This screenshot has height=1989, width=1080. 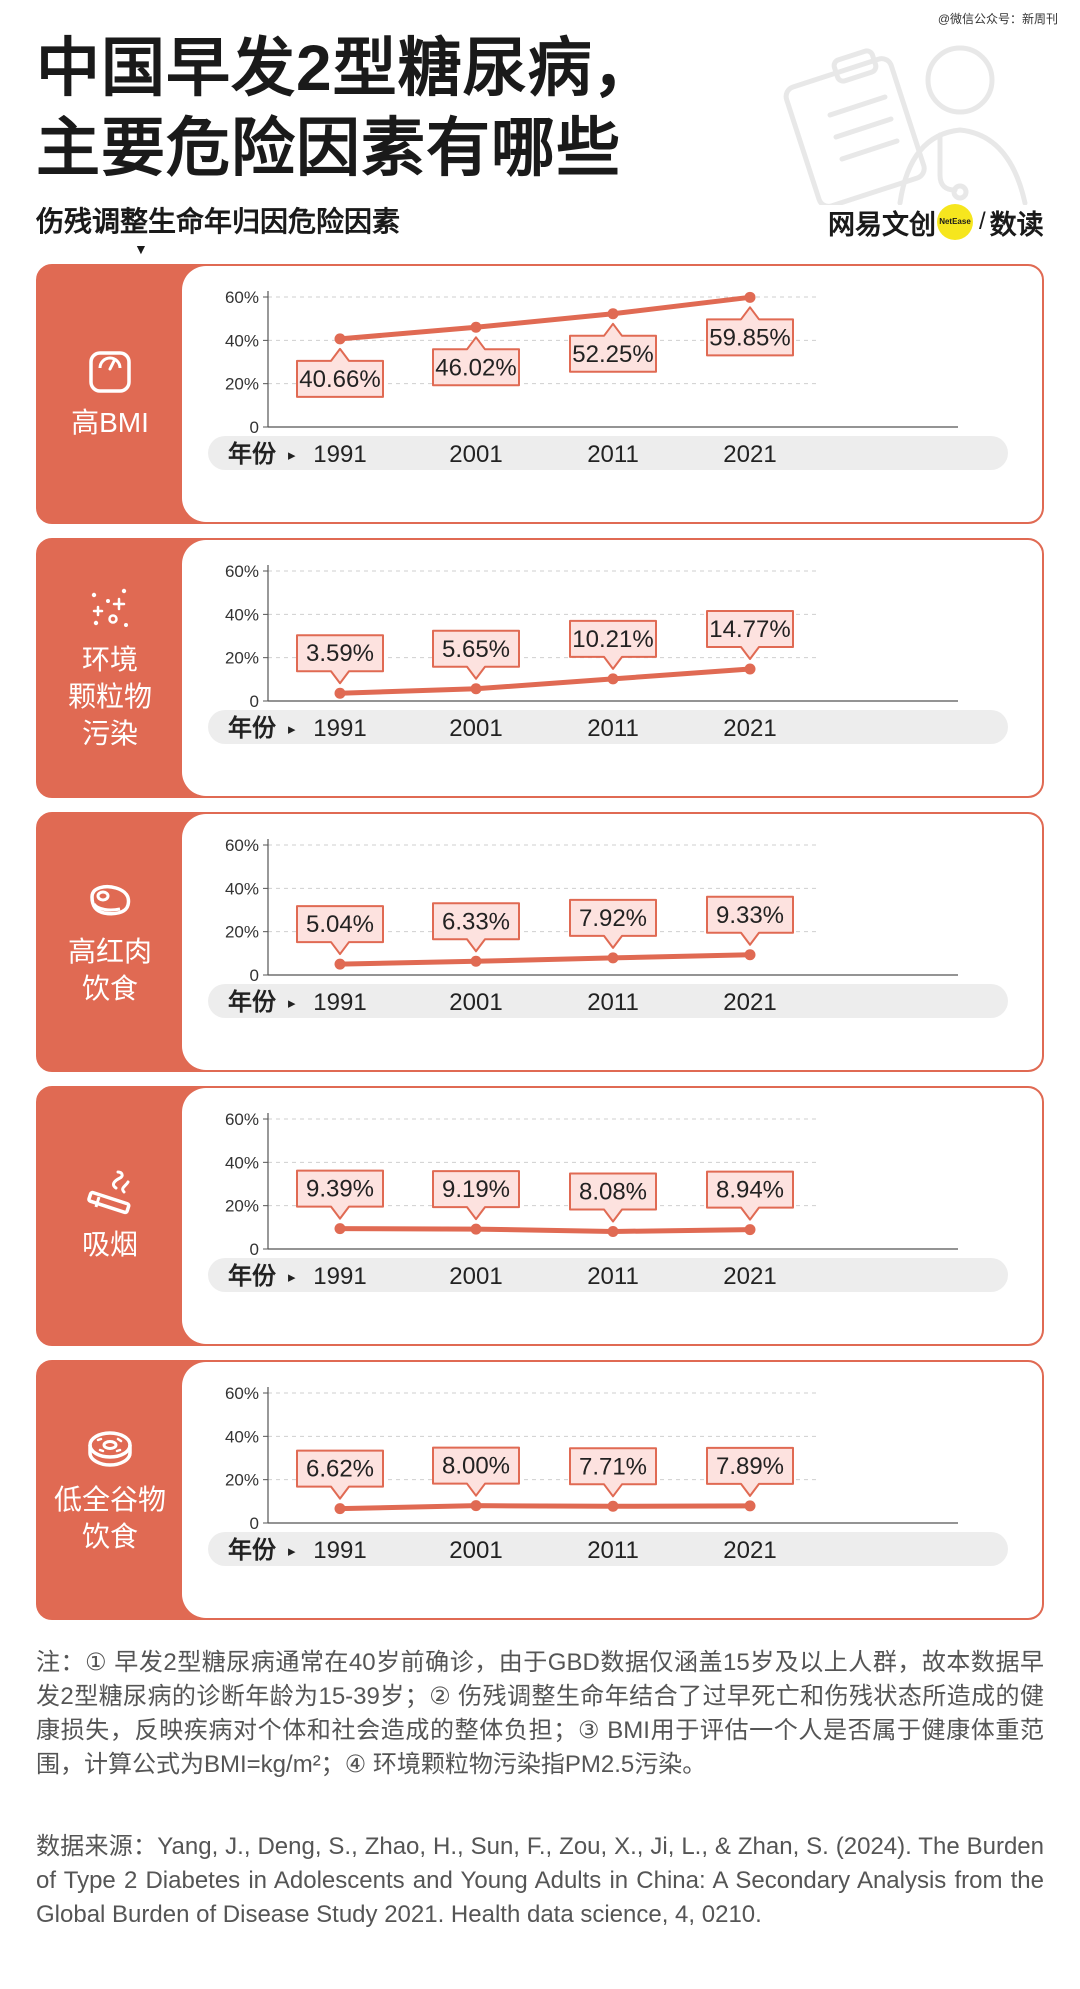 I want to click on data-label: 5.04%, so click(x=340, y=930).